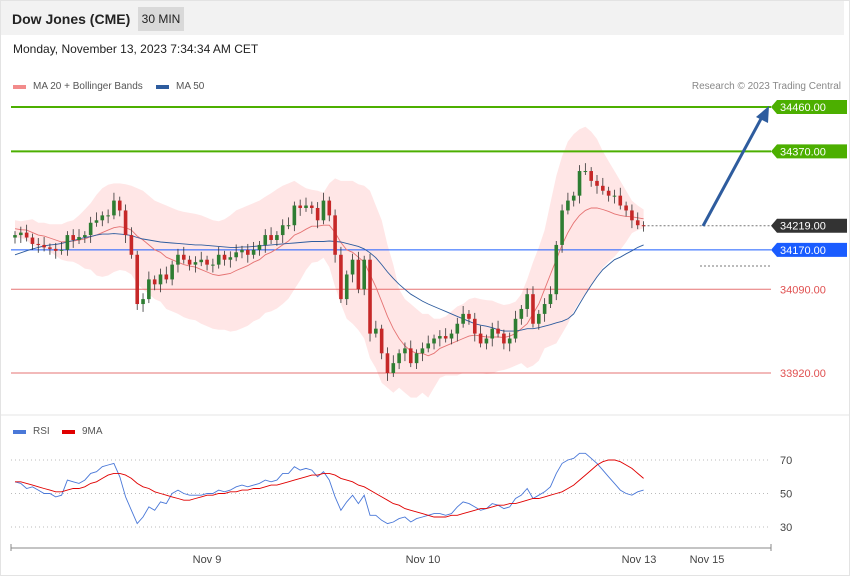 The width and height of the screenshot is (850, 576). What do you see at coordinates (803, 290) in the screenshot?
I see `level-label: 34090.00` at bounding box center [803, 290].